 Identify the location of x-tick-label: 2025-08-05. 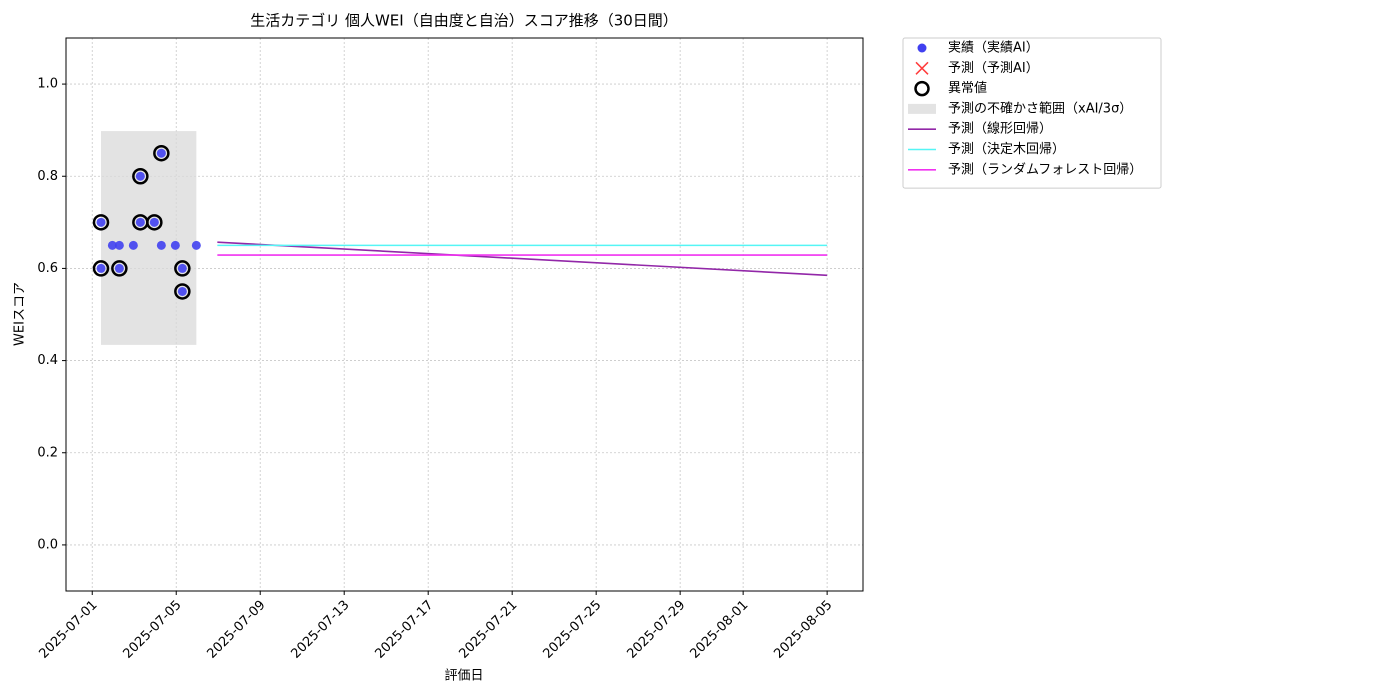
(803, 630).